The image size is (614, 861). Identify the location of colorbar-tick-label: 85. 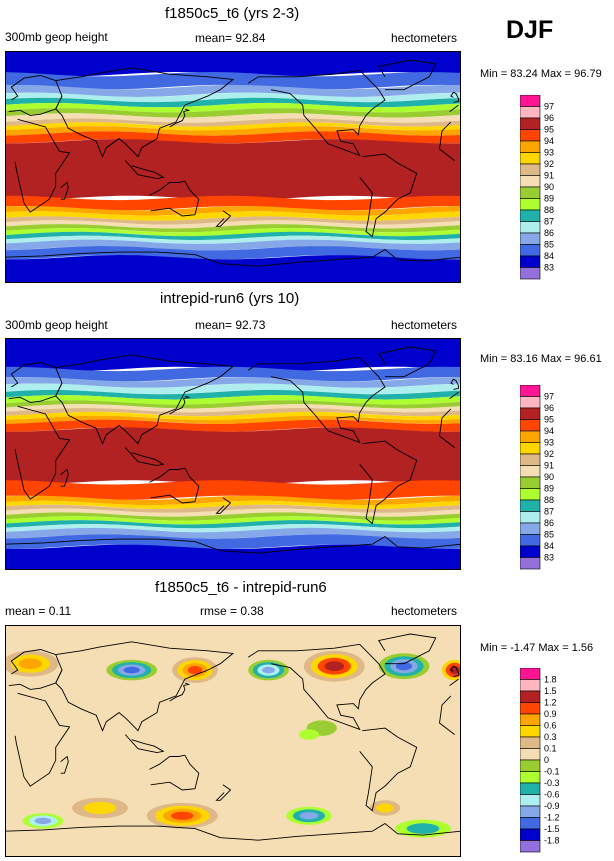
(549, 245).